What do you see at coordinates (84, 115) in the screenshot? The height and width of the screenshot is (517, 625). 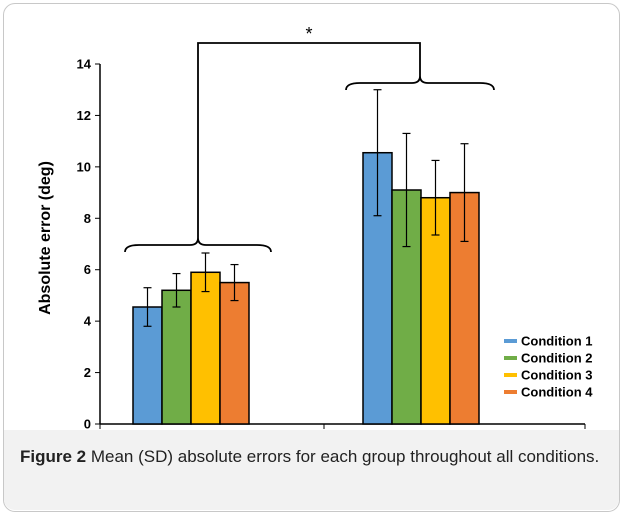 I see `y-tick-label: 12` at bounding box center [84, 115].